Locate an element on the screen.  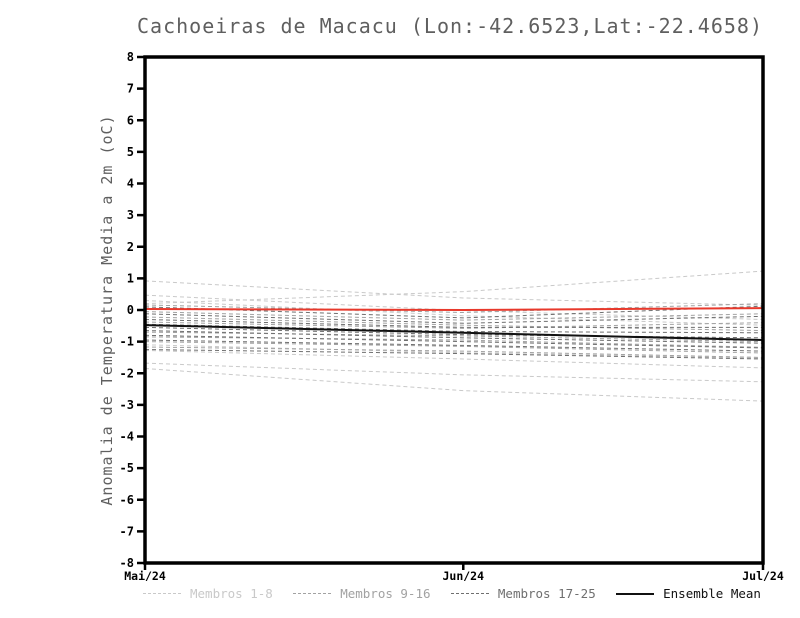
x-tick-label: Jul/24 is located at coordinates (763, 576).